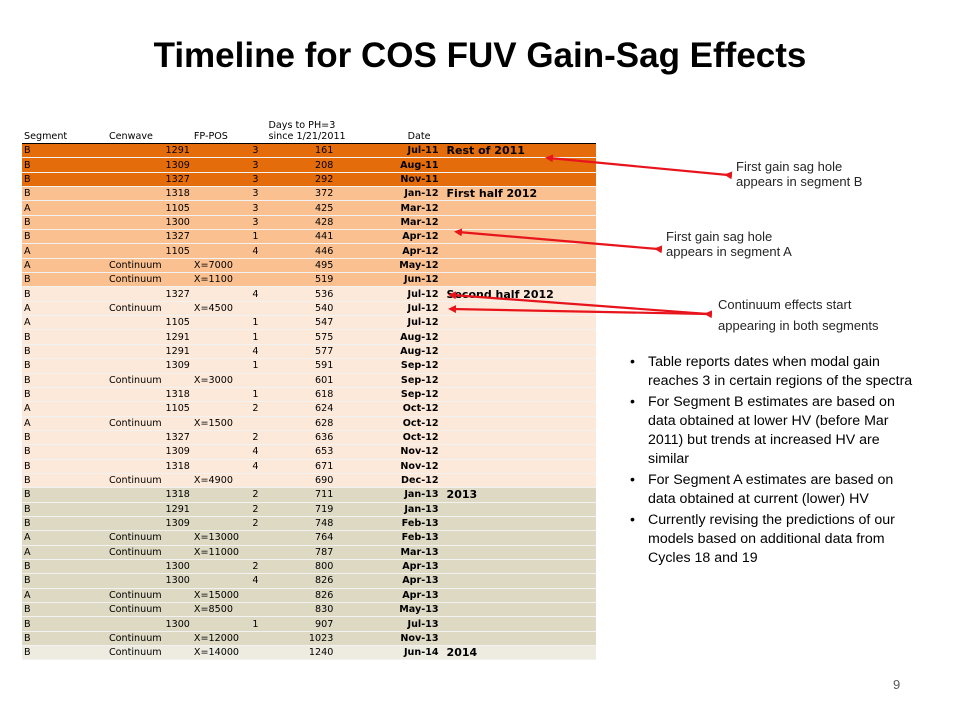  I want to click on annotation-segment-b-line1: First gain sag hole, so click(789, 166).